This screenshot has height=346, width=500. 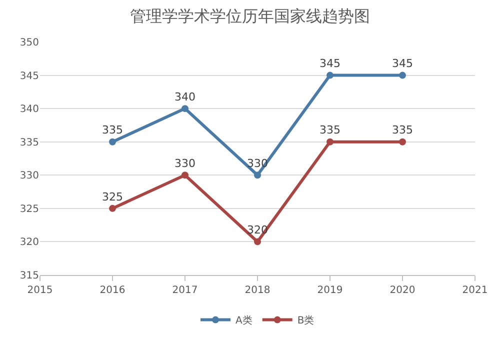 What do you see at coordinates (29, 176) in the screenshot?
I see `y-tick-label: 330` at bounding box center [29, 176].